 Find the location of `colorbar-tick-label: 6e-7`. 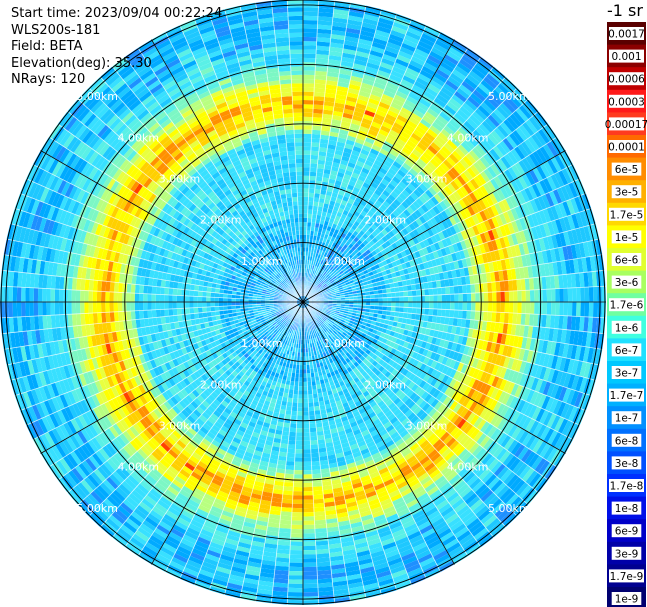

colorbar-tick-label: 6e-7 is located at coordinates (627, 351).